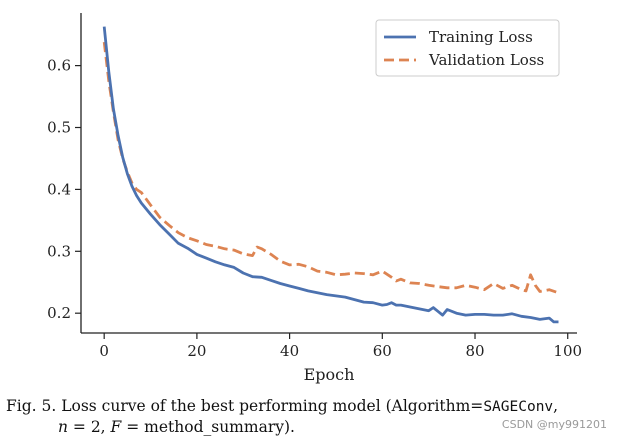 The image size is (617, 441). Describe the element at coordinates (518, 407) in the screenshot. I see `caption-algorithm: SAGEConv` at that location.